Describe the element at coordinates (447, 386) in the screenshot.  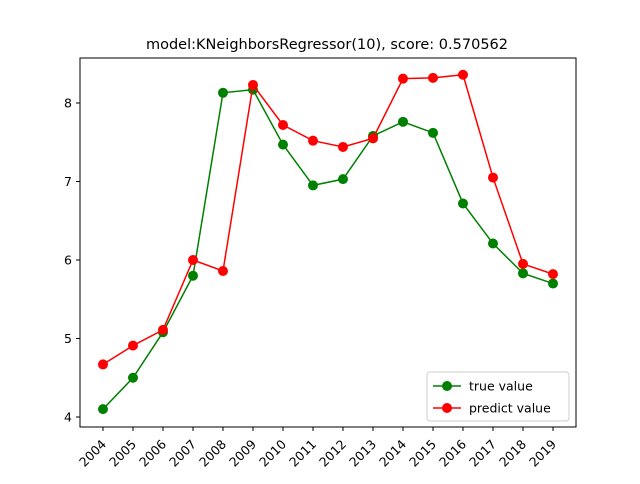
I see `legend-true-value-marker` at that location.